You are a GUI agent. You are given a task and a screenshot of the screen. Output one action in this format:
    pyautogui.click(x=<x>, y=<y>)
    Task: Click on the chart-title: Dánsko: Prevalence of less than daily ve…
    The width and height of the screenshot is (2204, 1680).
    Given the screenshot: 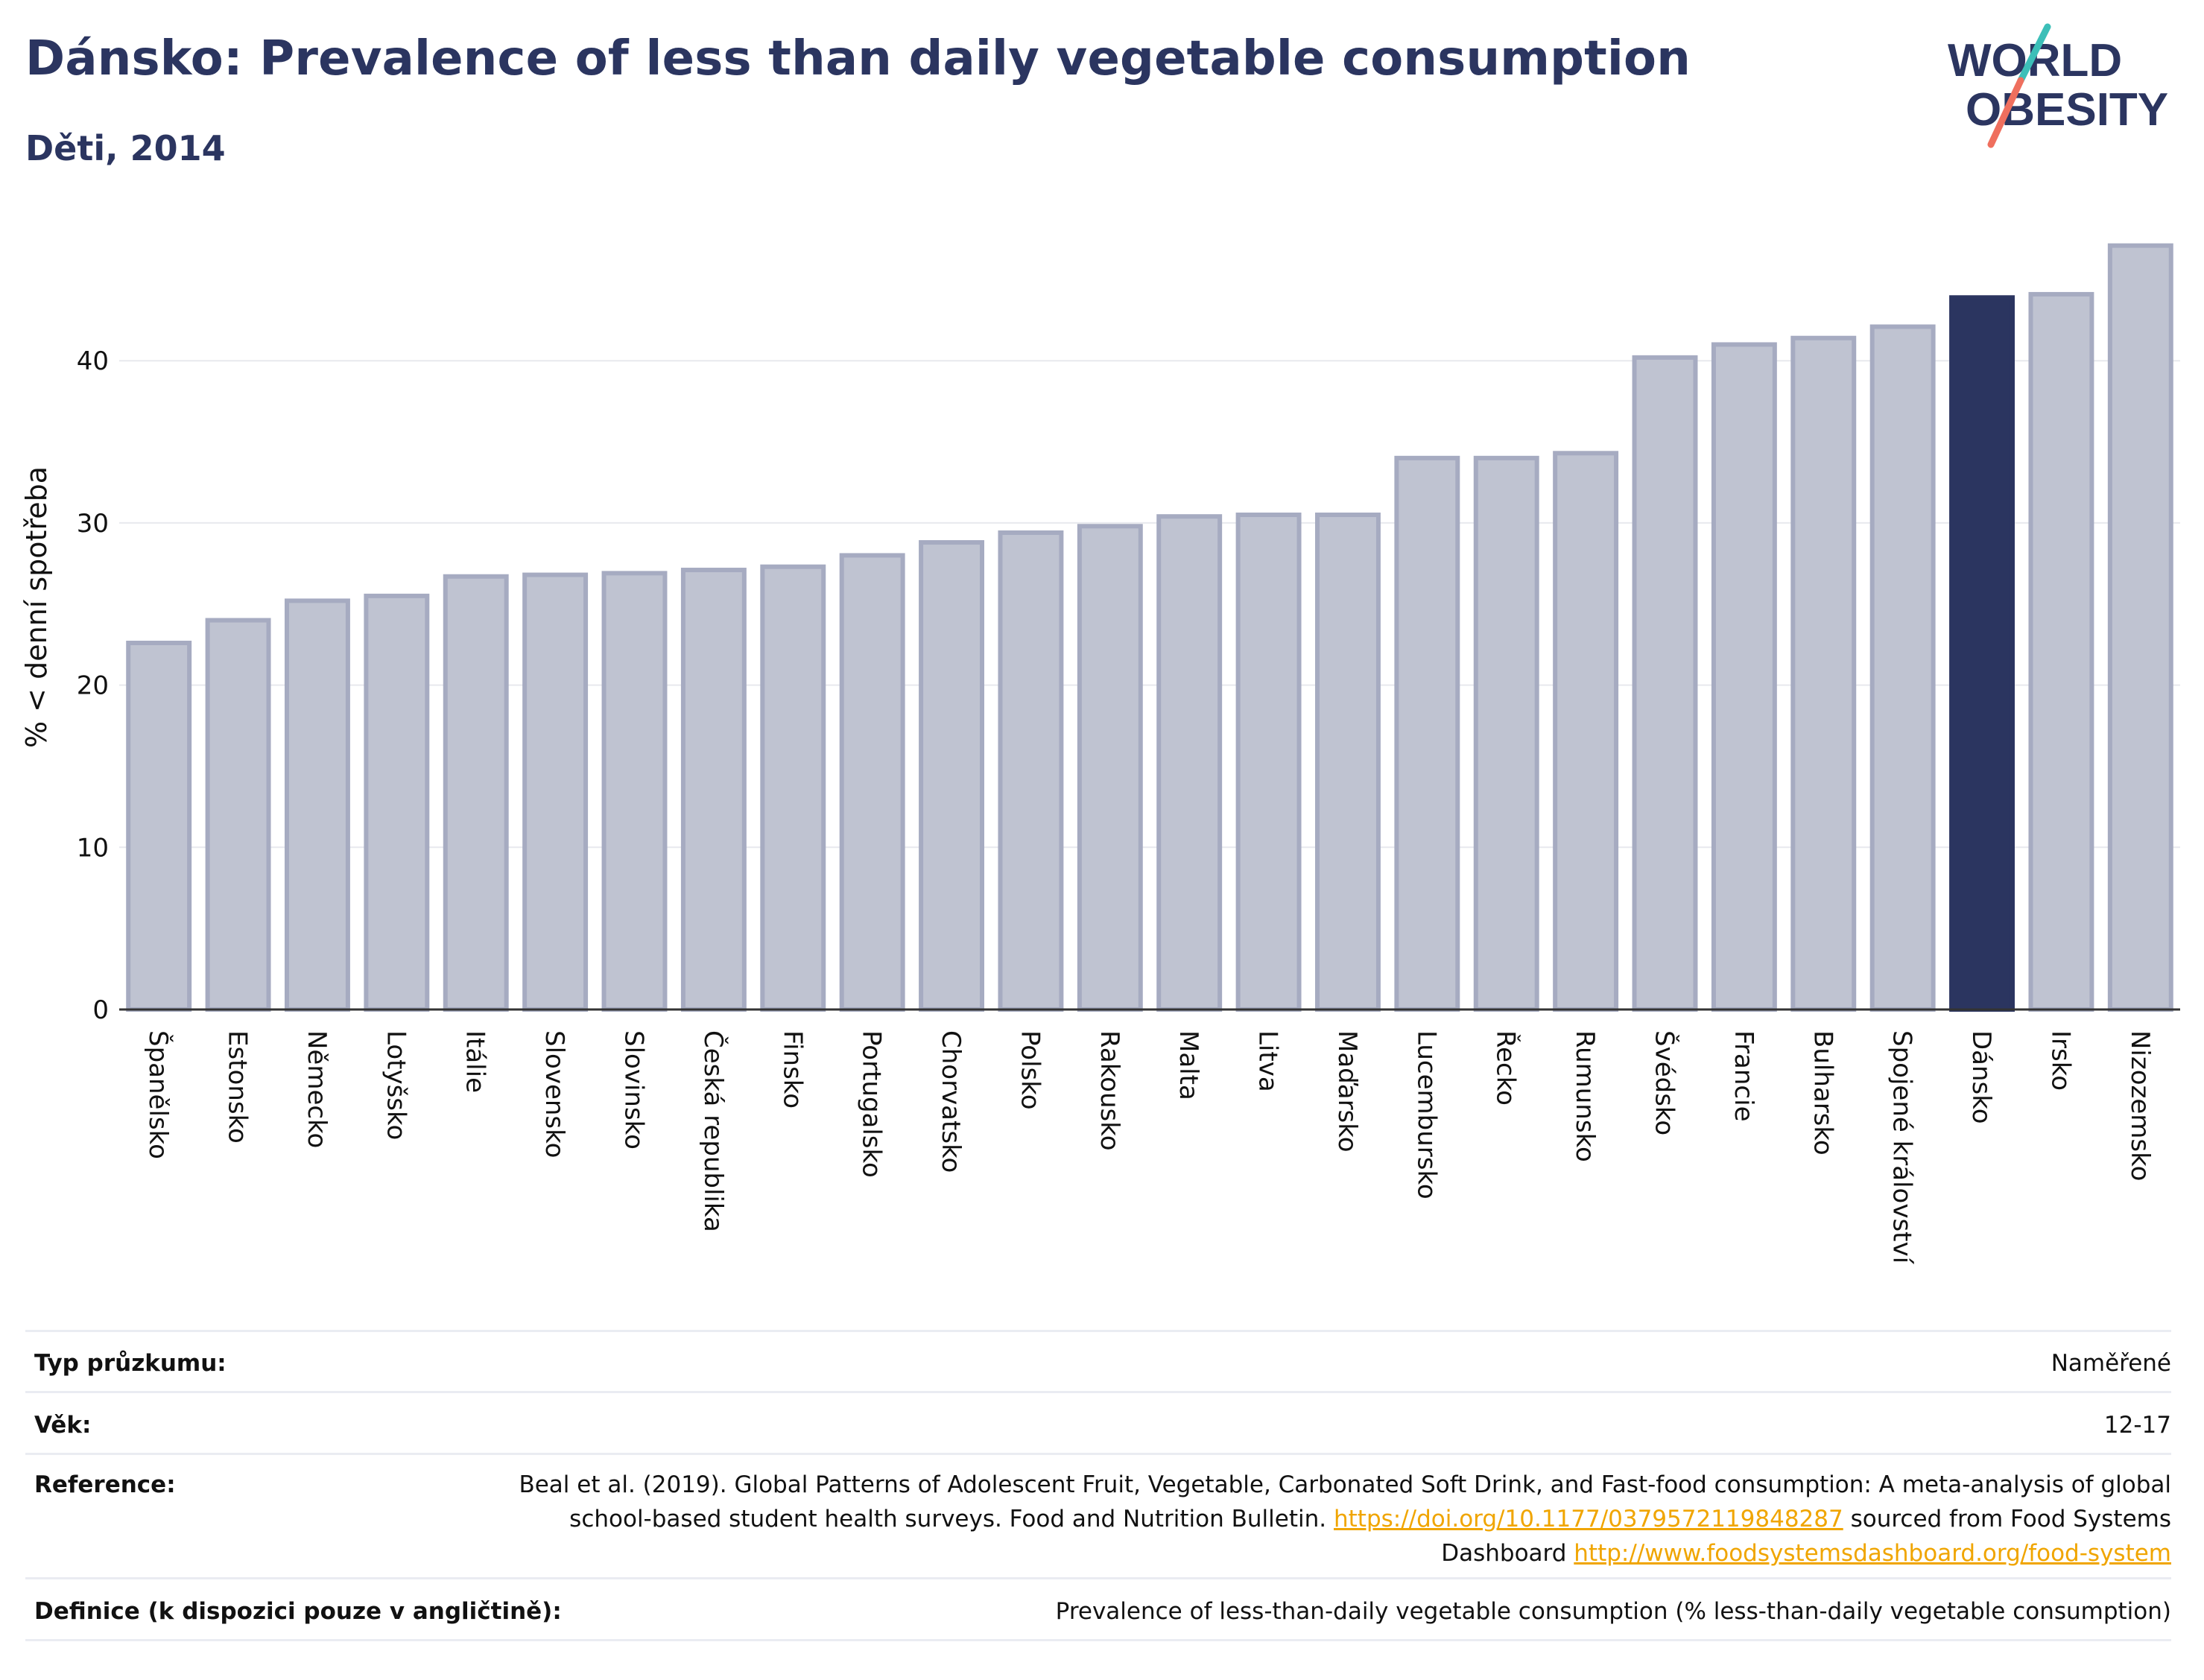 What is the action you would take?
    pyautogui.click(x=858, y=58)
    